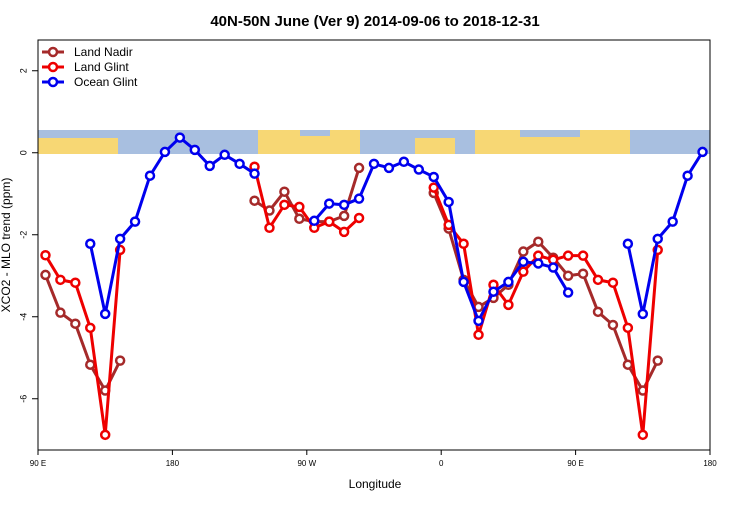 Image resolution: width=750 pixels, height=505 pixels. I want to click on legend-label: Land Glint, so click(101, 67).